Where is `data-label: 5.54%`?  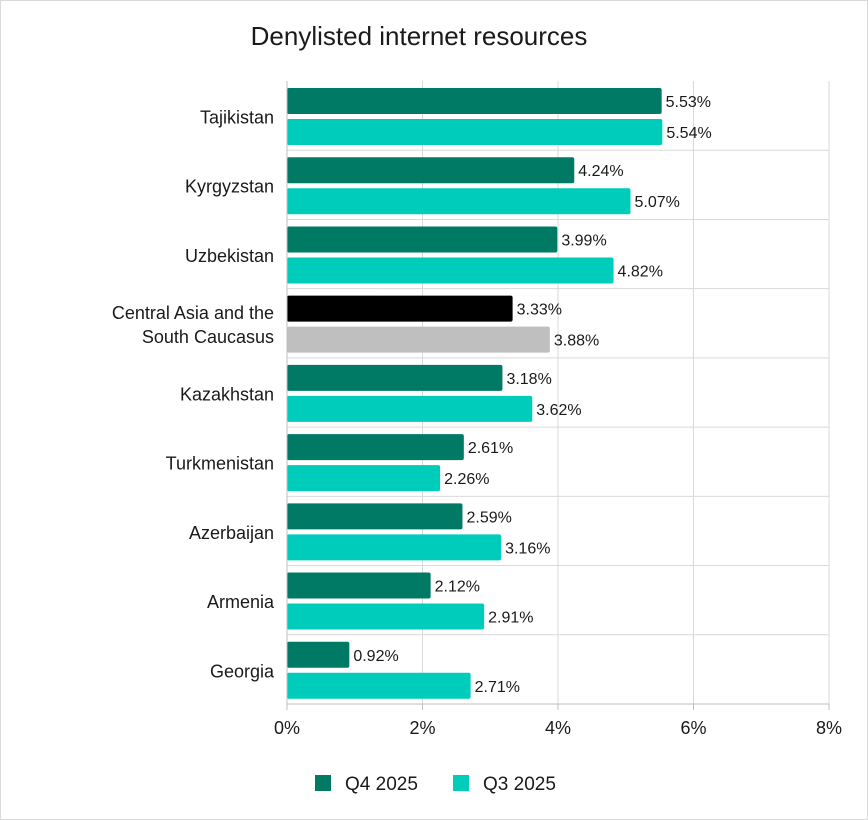 data-label: 5.54% is located at coordinates (688, 133).